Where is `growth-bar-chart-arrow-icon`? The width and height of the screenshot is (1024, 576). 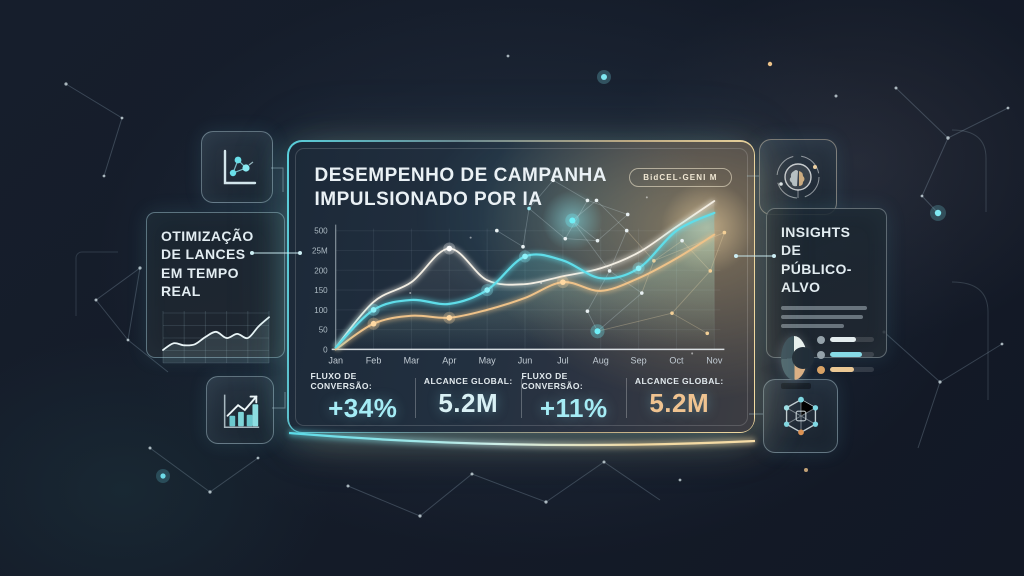 growth-bar-chart-arrow-icon is located at coordinates (241, 411).